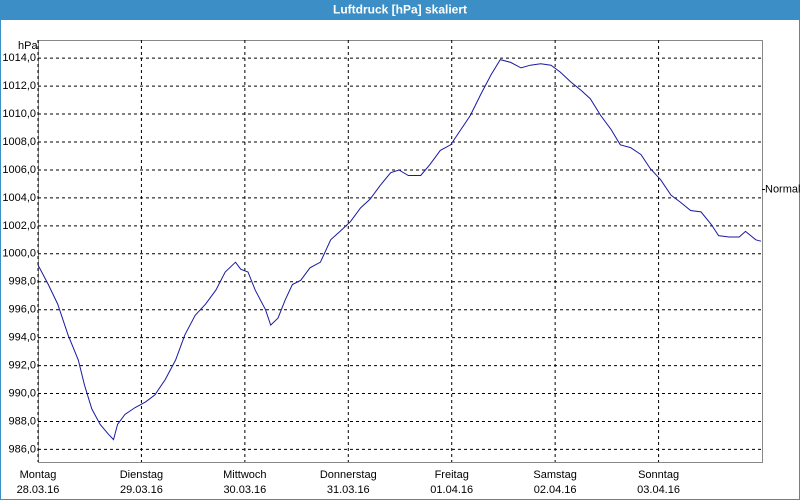 This screenshot has width=800, height=500. I want to click on x-tick-sublabel: 28.03.16, so click(38, 490).